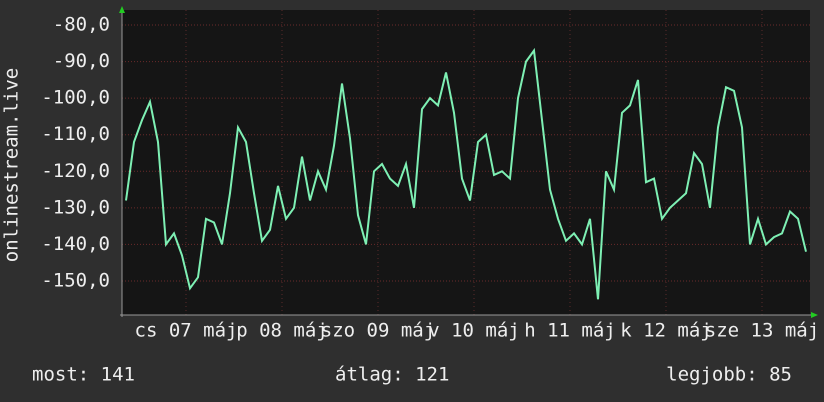 The image size is (824, 402). What do you see at coordinates (474, 331) in the screenshot?
I see `x-tick-label: v 10 máj` at bounding box center [474, 331].